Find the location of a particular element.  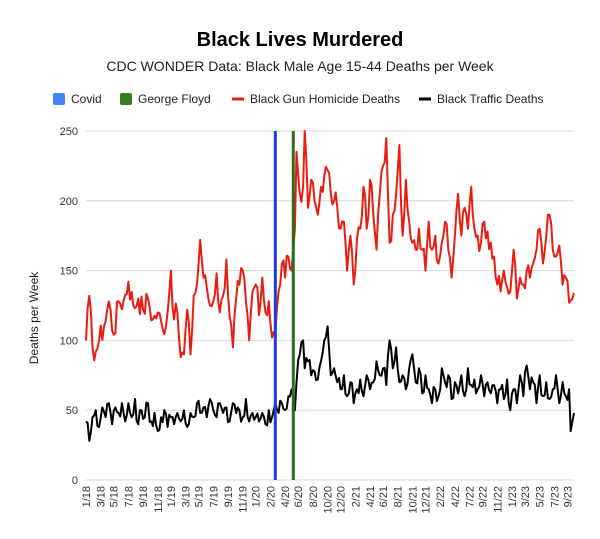

x-tick-label: 5/18 is located at coordinates (115, 496).